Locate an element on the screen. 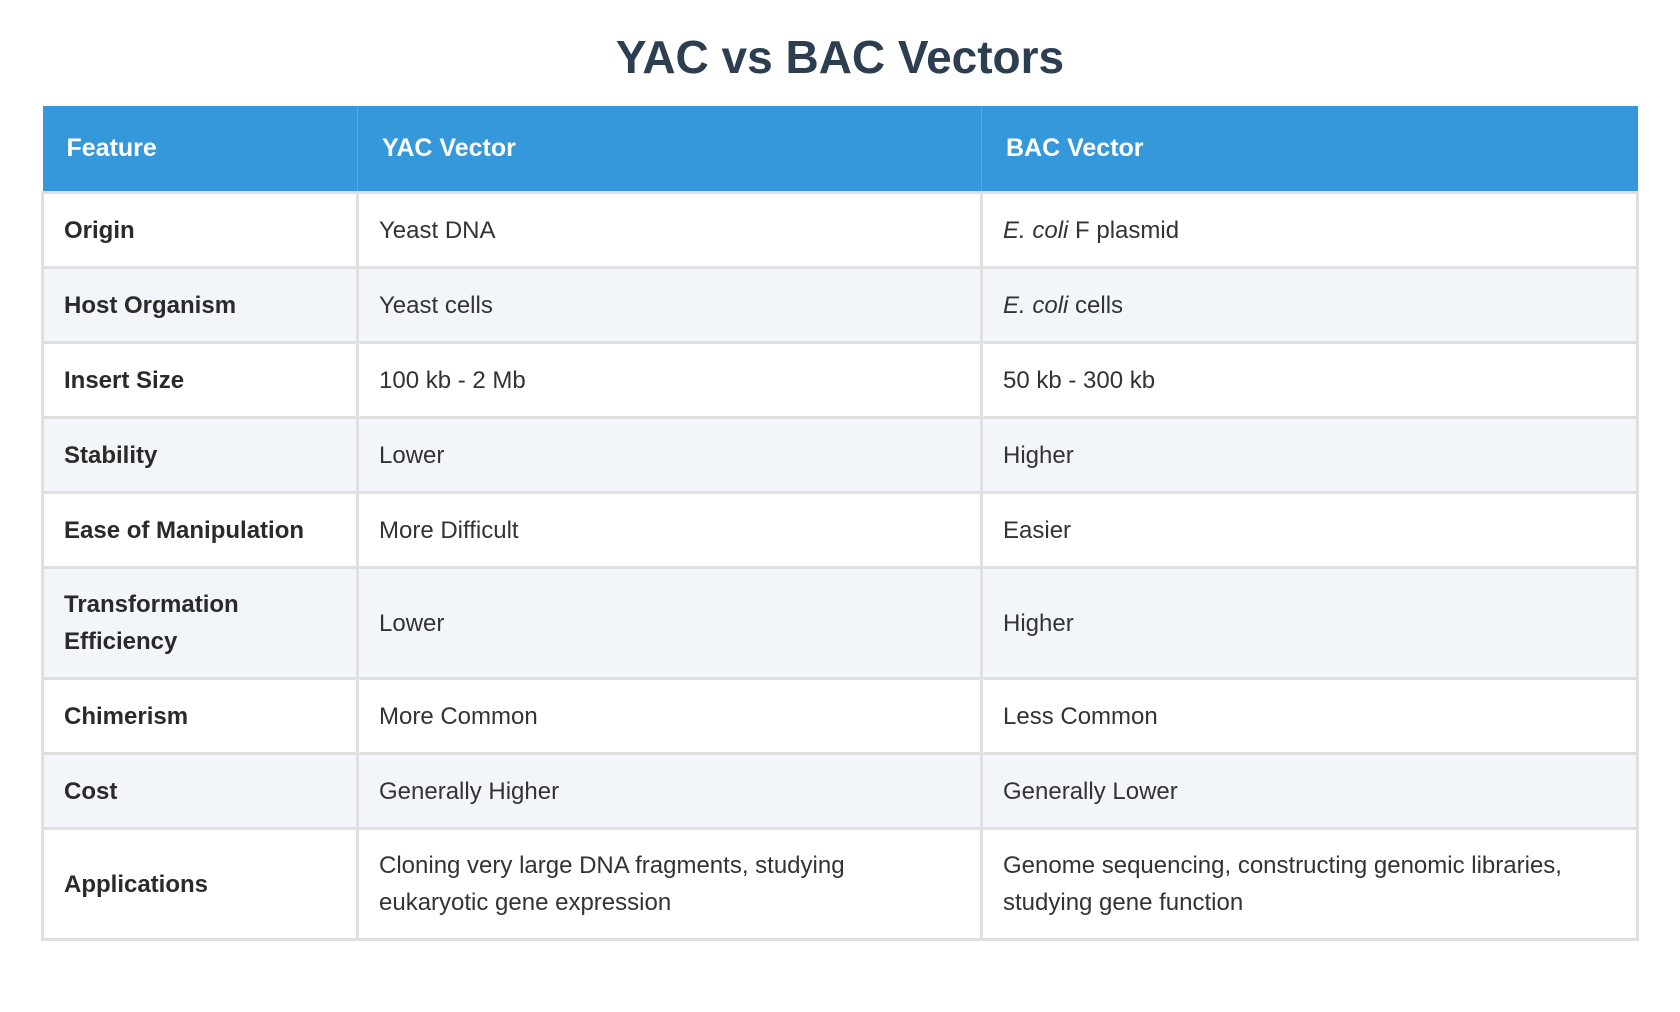 Image resolution: width=1680 pixels, height=1012 pixels. table-row: Ease of Manipulation More Difficult Easier is located at coordinates (840, 530).